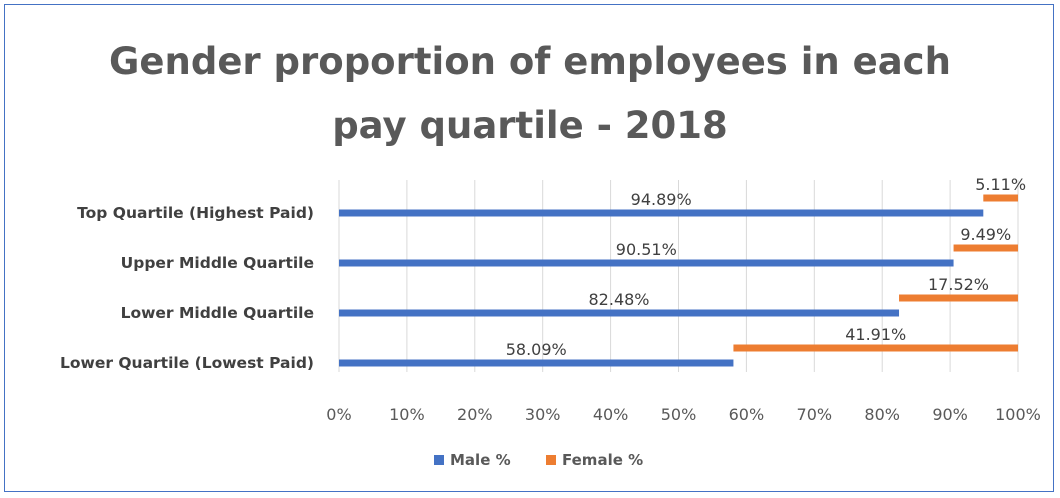  What do you see at coordinates (475, 414) in the screenshot?
I see `x-tick-label: 20%` at bounding box center [475, 414].